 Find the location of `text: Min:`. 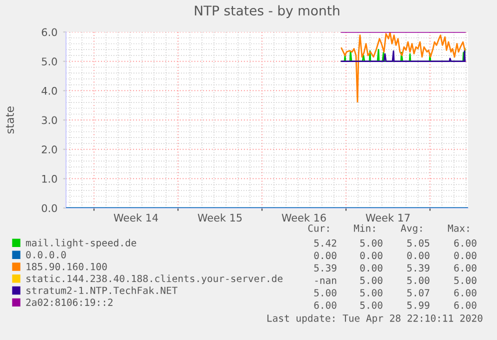

text: Min: is located at coordinates (364, 228).